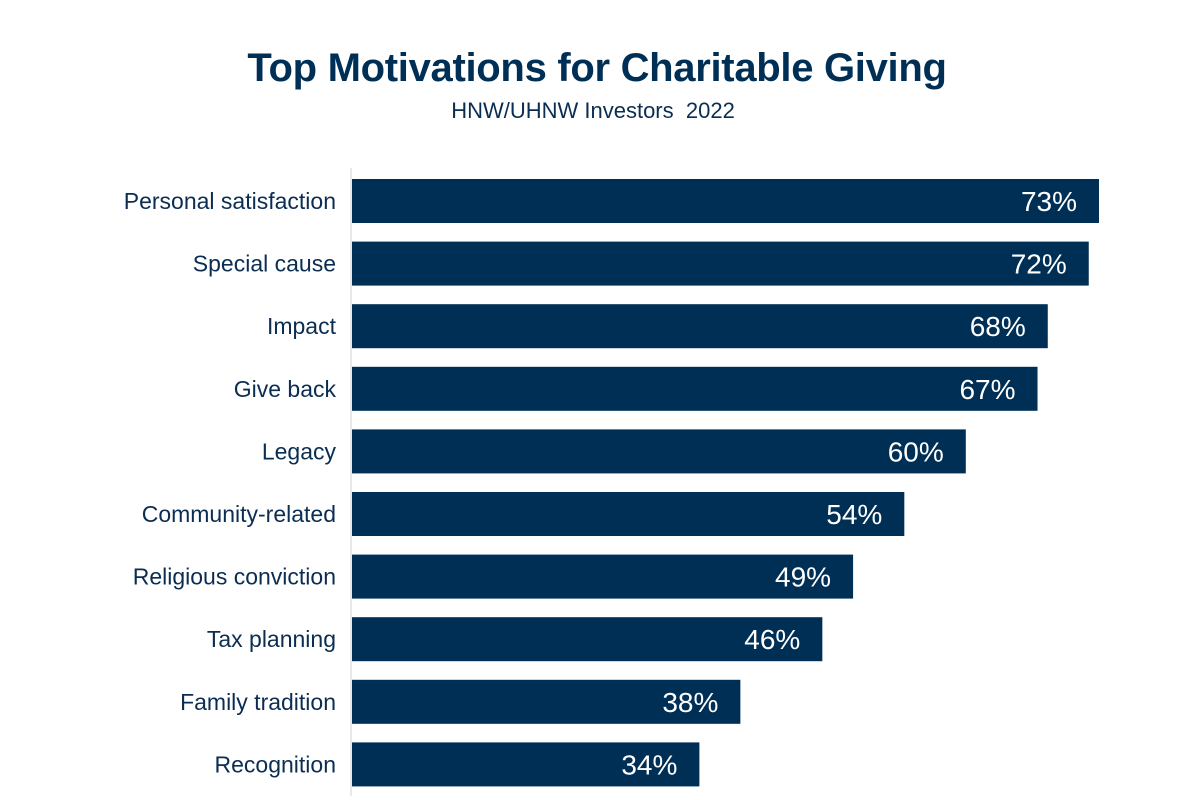  I want to click on value-label: 72%, so click(1039, 264).